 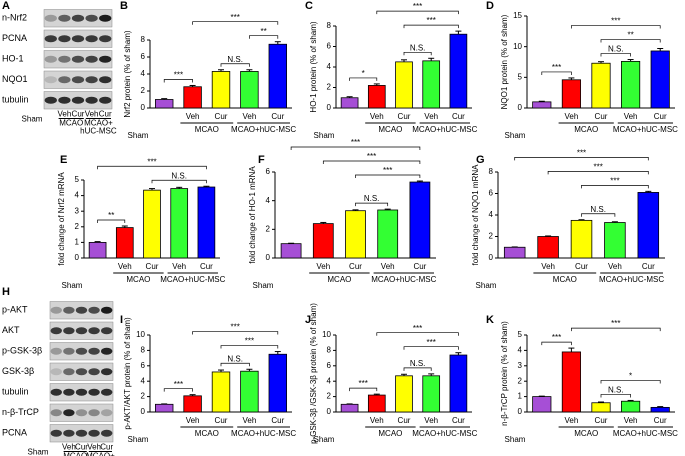 I want to click on panel-label: C, so click(x=309, y=6).